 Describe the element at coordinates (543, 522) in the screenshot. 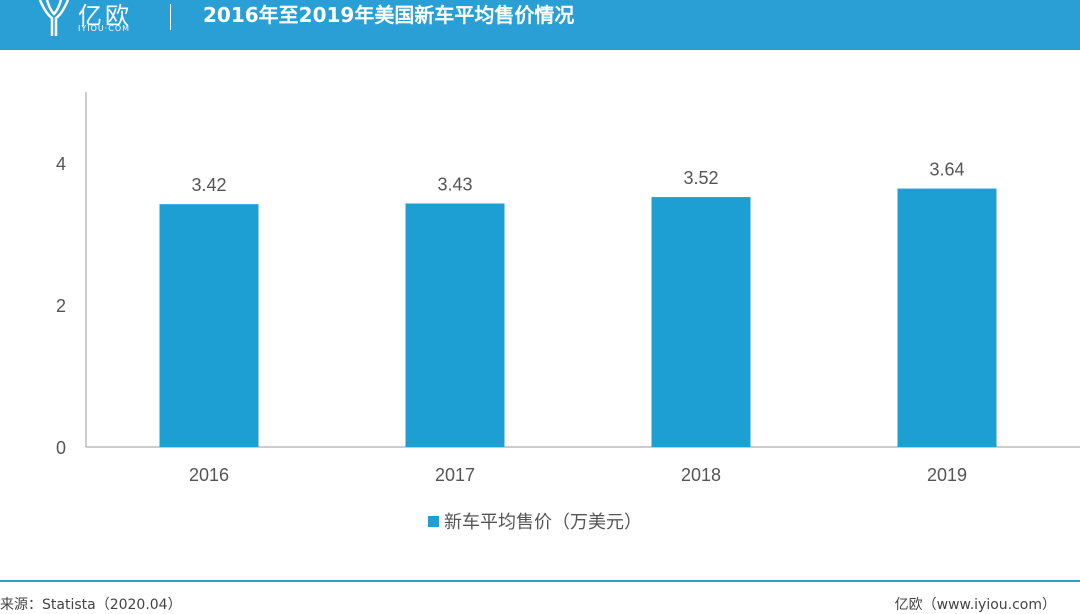

I see `legend-label: 新车平均售价（万美元）` at that location.